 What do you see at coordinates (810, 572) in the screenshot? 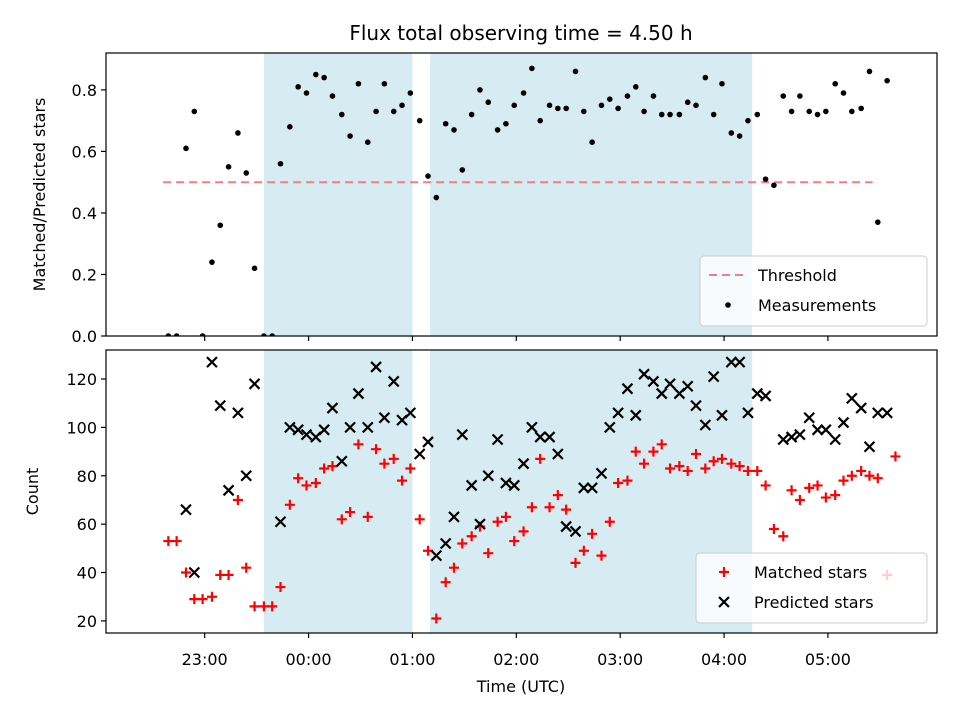
I see `legend-label: Matched stars` at bounding box center [810, 572].